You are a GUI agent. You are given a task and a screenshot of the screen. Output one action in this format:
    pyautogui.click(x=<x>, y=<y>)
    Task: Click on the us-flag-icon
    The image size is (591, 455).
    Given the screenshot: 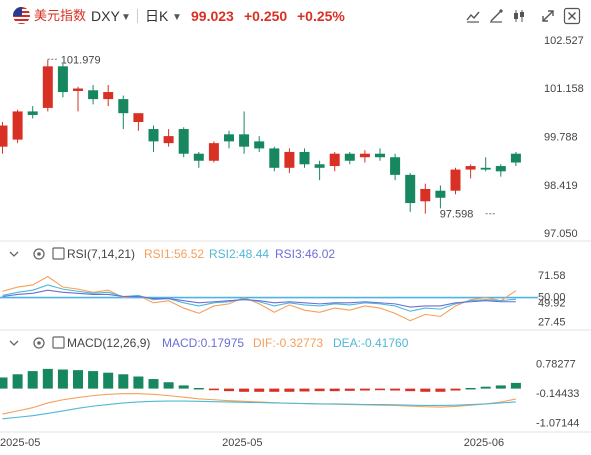 What is the action you would take?
    pyautogui.click(x=21, y=15)
    